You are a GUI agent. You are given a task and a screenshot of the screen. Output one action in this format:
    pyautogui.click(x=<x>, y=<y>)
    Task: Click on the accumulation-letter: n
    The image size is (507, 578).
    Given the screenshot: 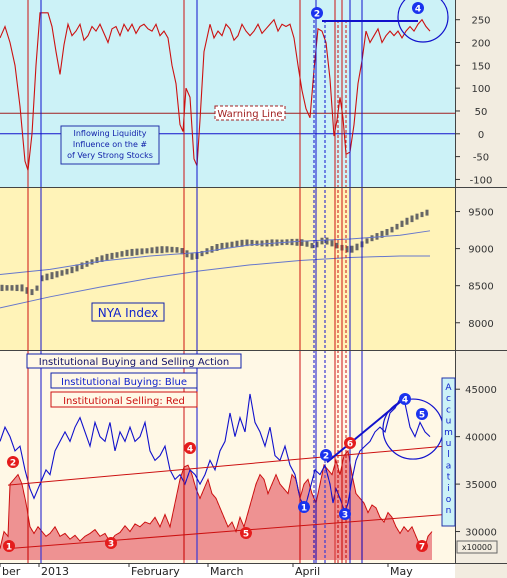 What is the action you would take?
    pyautogui.click(x=449, y=511)
    